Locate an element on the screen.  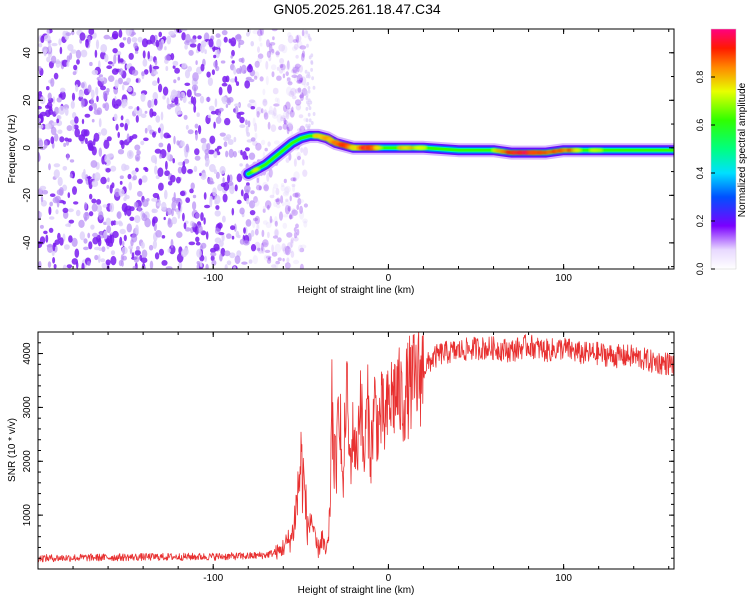
y-tick-label: -20 is located at coordinates (27, 195).